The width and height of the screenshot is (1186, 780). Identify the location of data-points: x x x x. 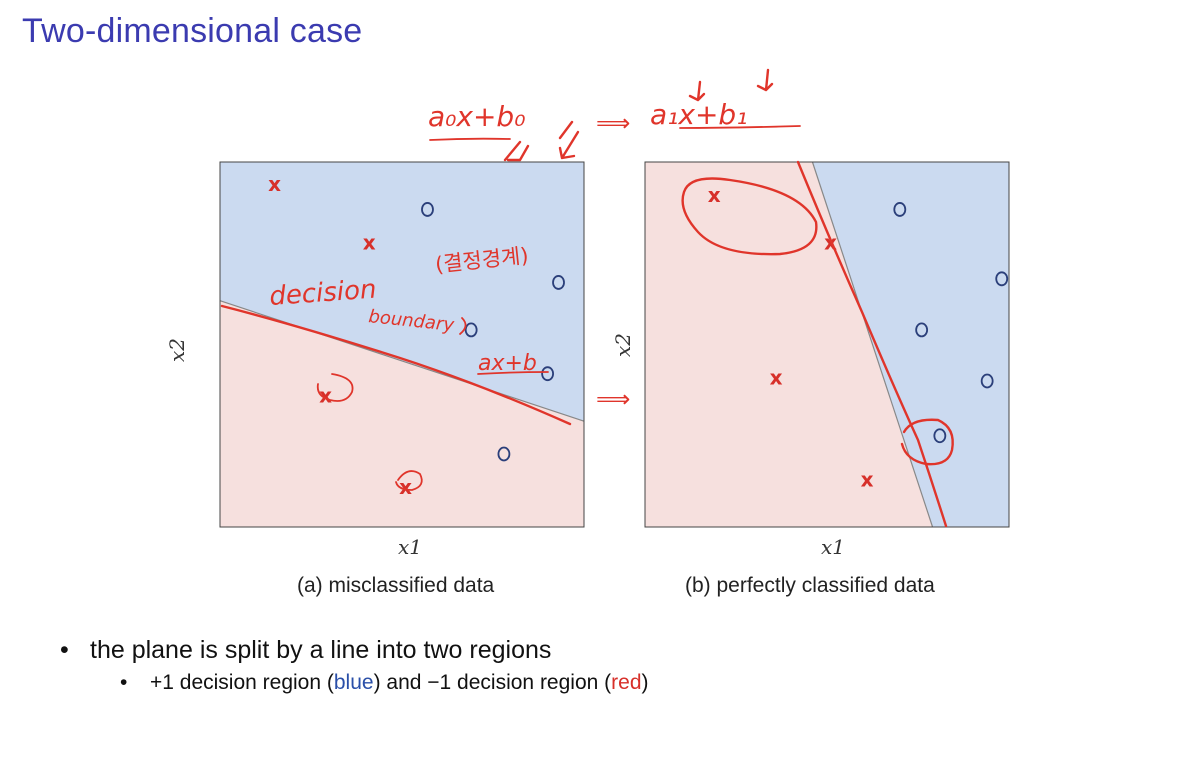
(416, 335).